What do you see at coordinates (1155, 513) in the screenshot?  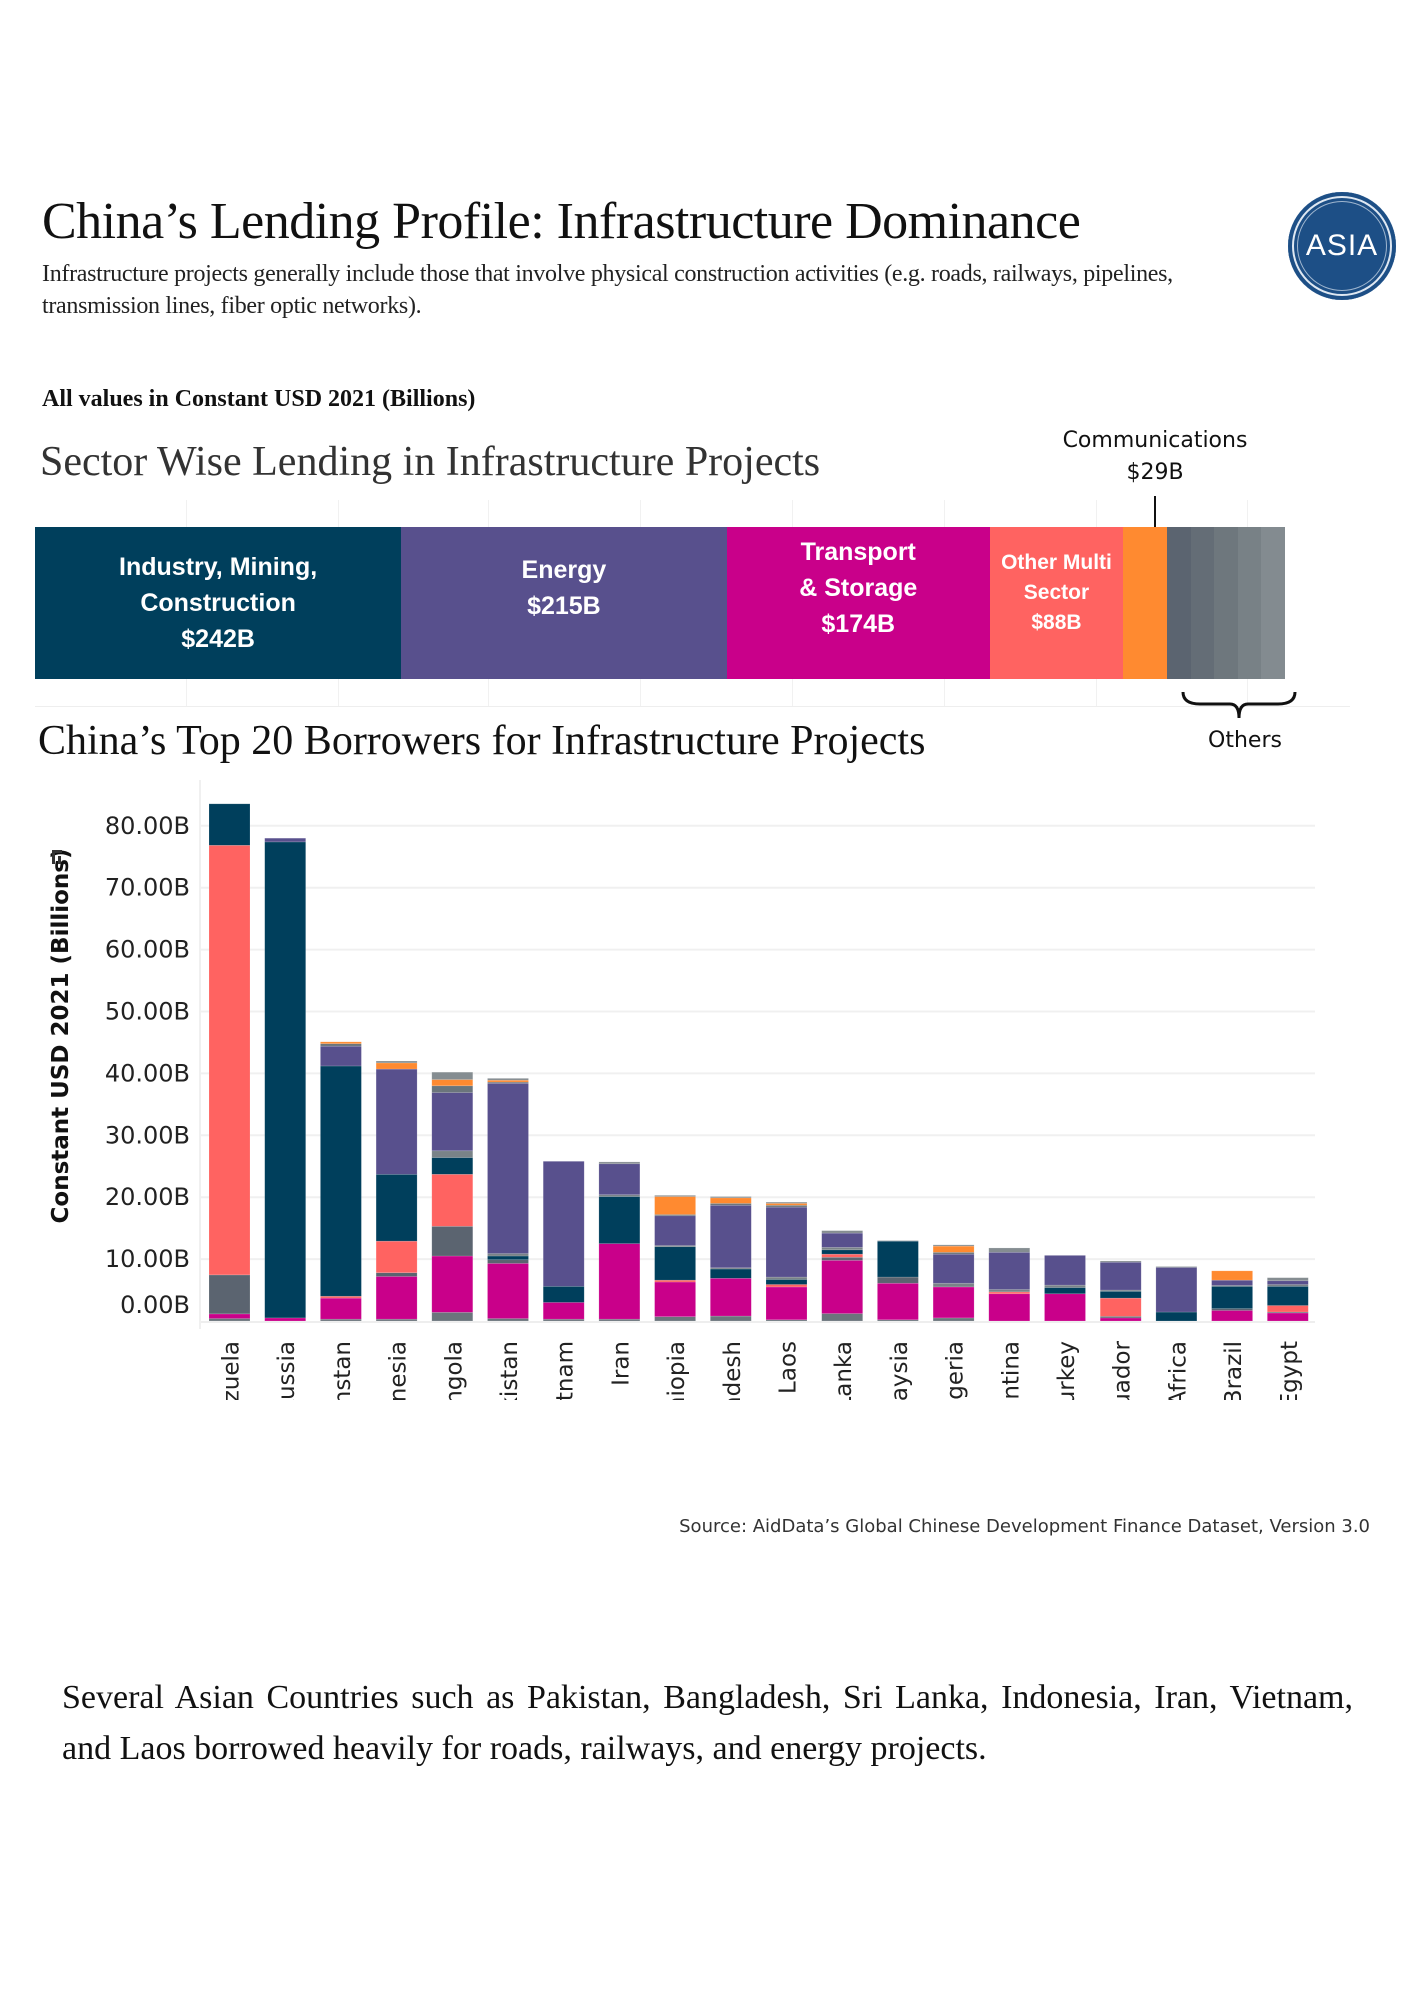 I see `communications-leader-line` at bounding box center [1155, 513].